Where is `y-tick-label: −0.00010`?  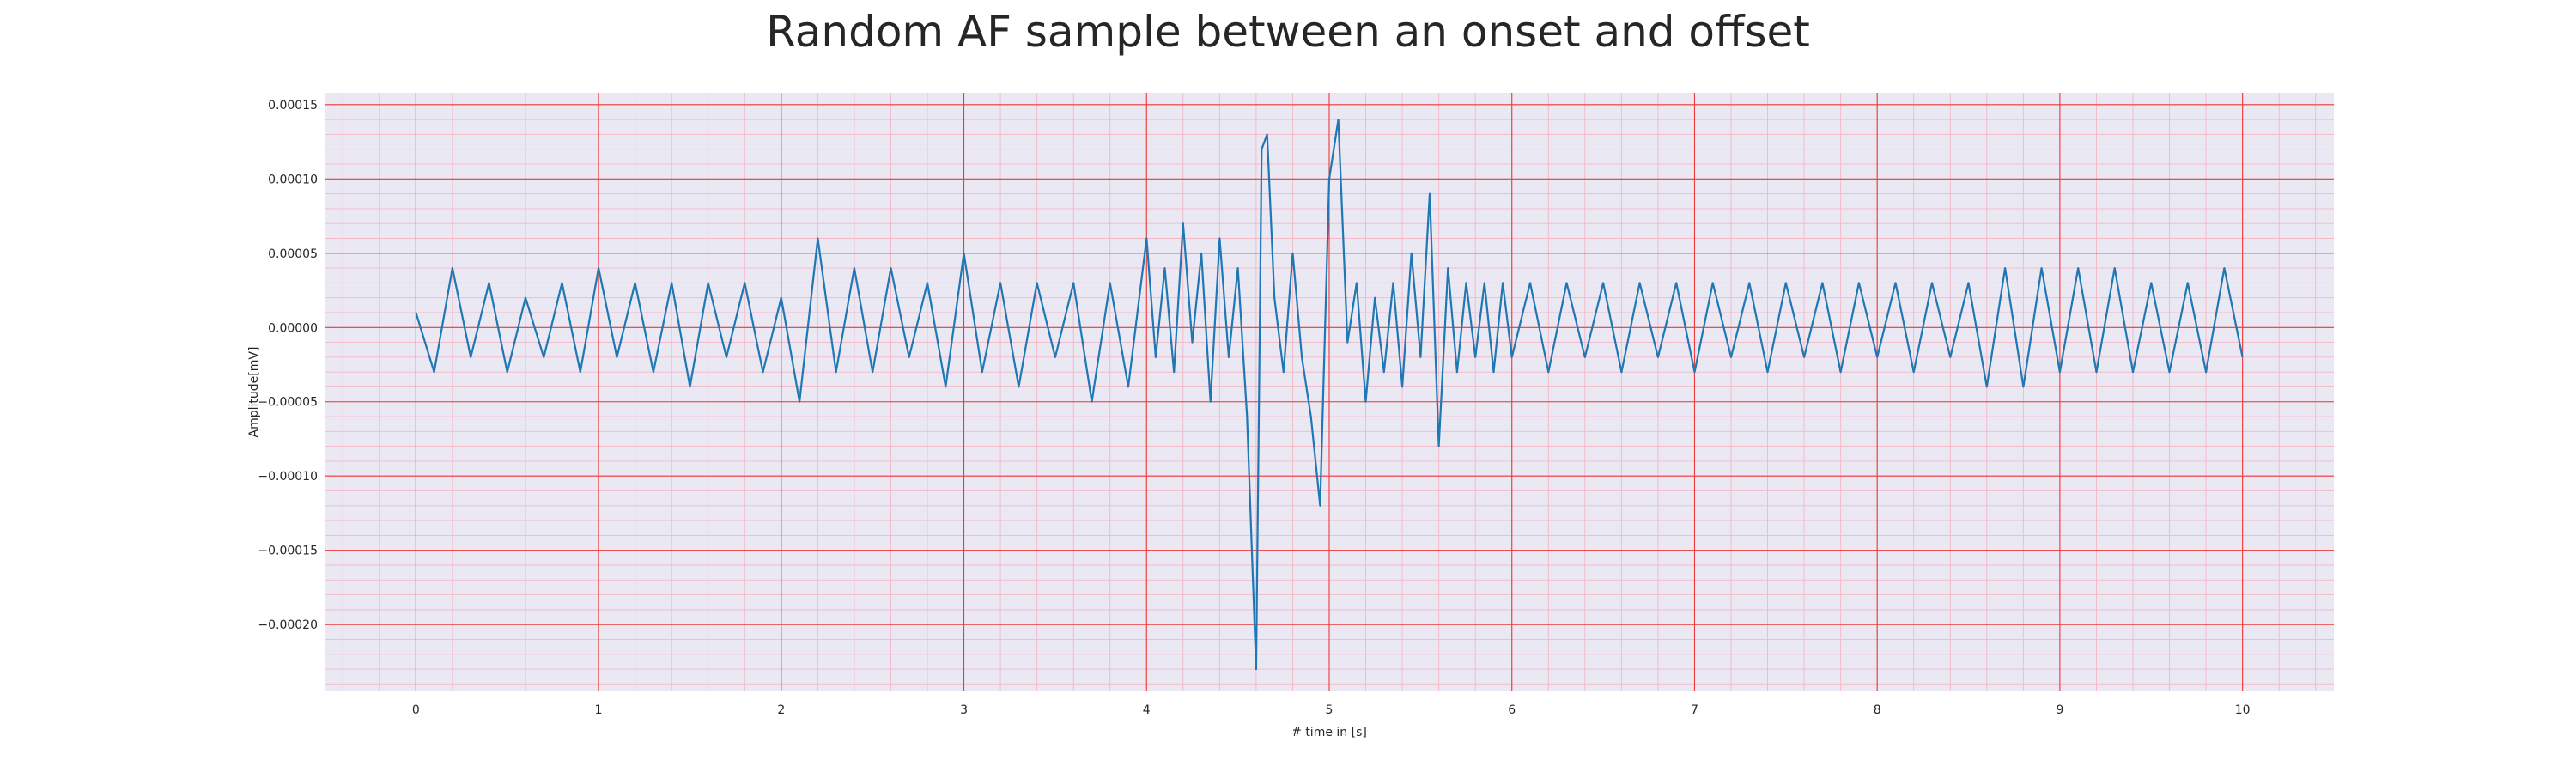 y-tick-label: −0.00010 is located at coordinates (288, 477).